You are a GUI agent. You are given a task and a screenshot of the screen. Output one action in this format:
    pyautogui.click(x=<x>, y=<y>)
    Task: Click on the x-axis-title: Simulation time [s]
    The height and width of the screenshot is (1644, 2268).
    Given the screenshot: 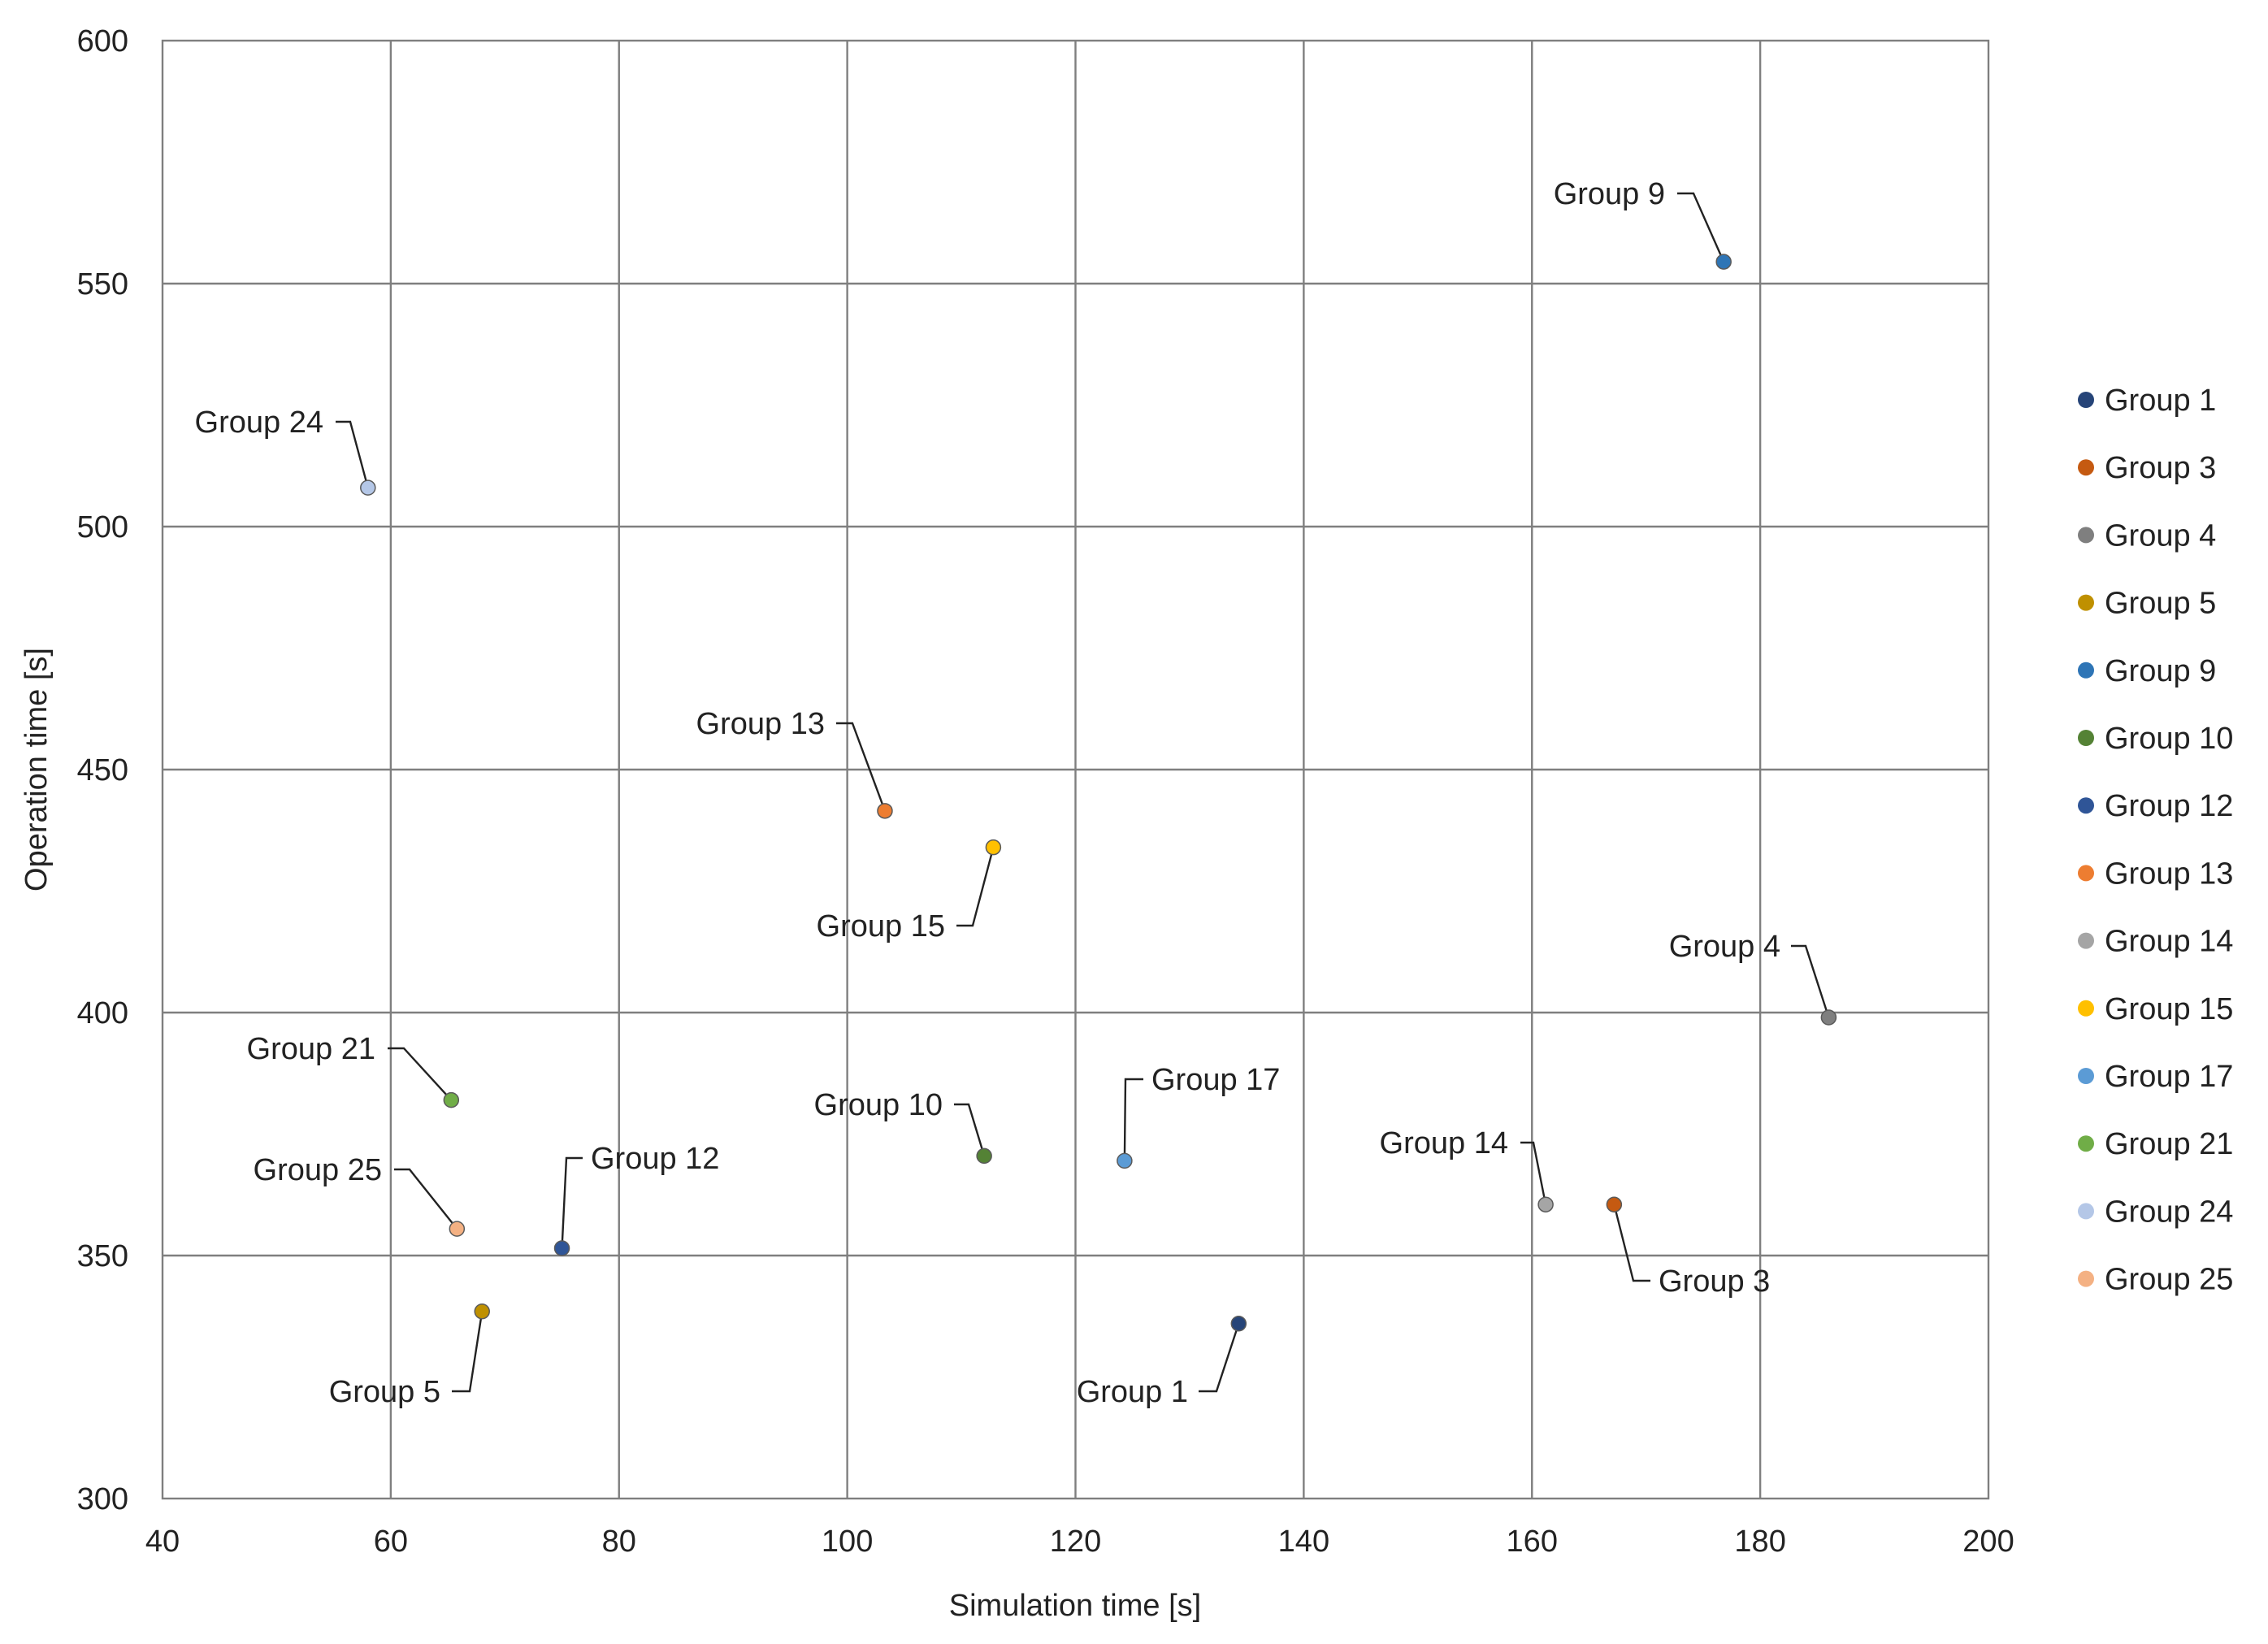 What is the action you would take?
    pyautogui.click(x=1075, y=1606)
    